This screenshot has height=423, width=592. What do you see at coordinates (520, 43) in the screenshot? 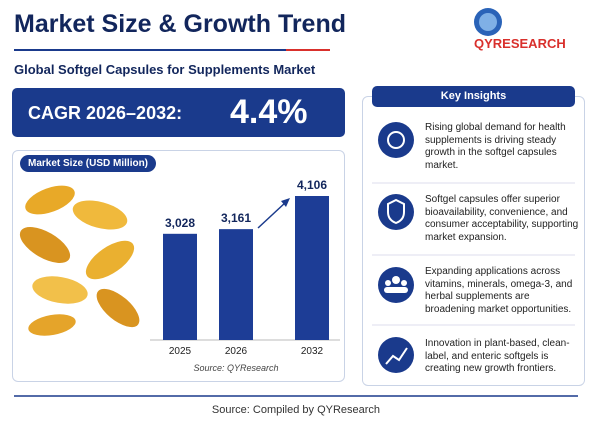
I see `logo: QYRESEARCH` at bounding box center [520, 43].